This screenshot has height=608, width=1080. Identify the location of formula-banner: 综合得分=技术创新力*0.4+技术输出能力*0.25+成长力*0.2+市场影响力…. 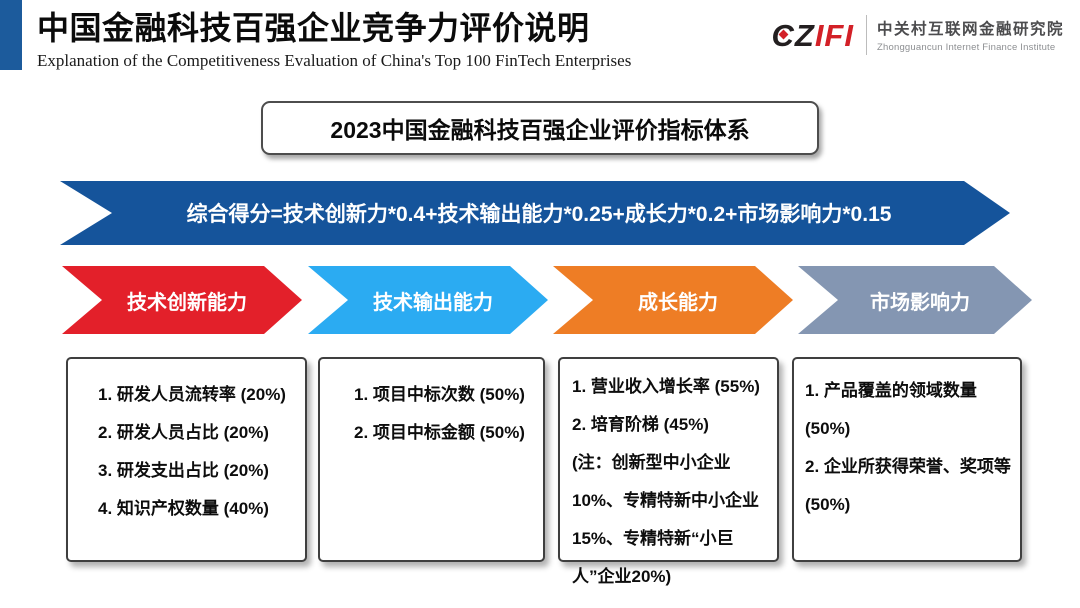
(535, 213).